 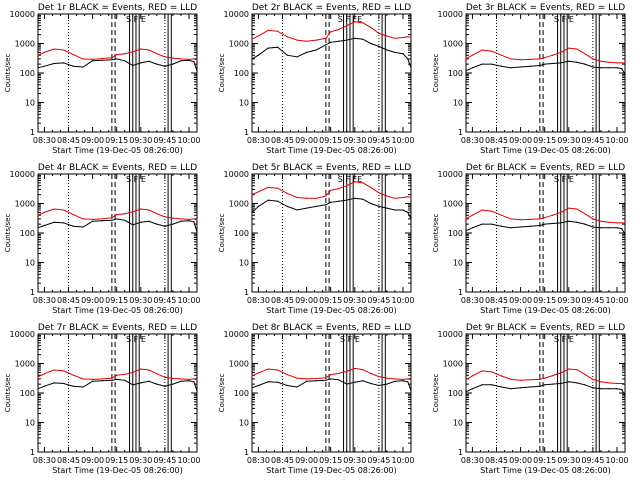 What do you see at coordinates (568, 300) in the screenshot?
I see `x-tick-label: 09:30` at bounding box center [568, 300].